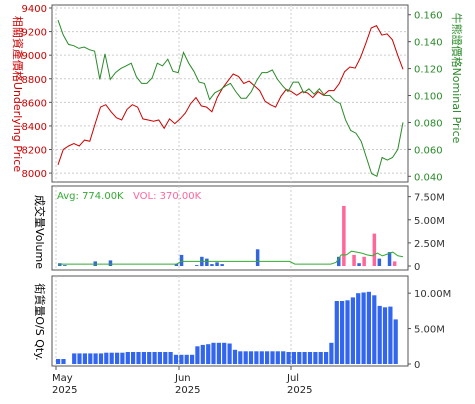 The width and height of the screenshot is (475, 404). Describe the element at coordinates (18, 94) in the screenshot. I see `underlying-price-axis-label: 相關資產價格Underlying Price` at that location.